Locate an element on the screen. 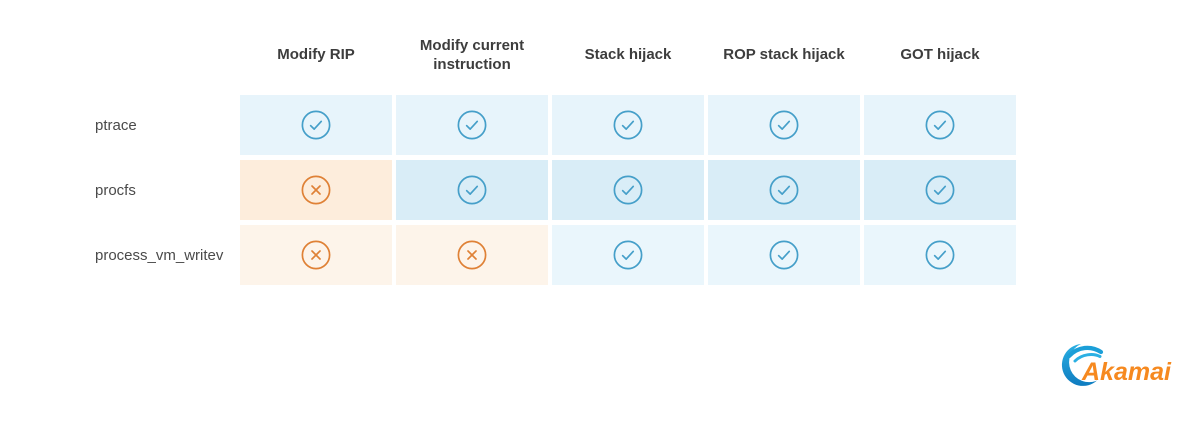 The image size is (1188, 446). column-header-got-hijack: GOT hijack is located at coordinates (940, 55).